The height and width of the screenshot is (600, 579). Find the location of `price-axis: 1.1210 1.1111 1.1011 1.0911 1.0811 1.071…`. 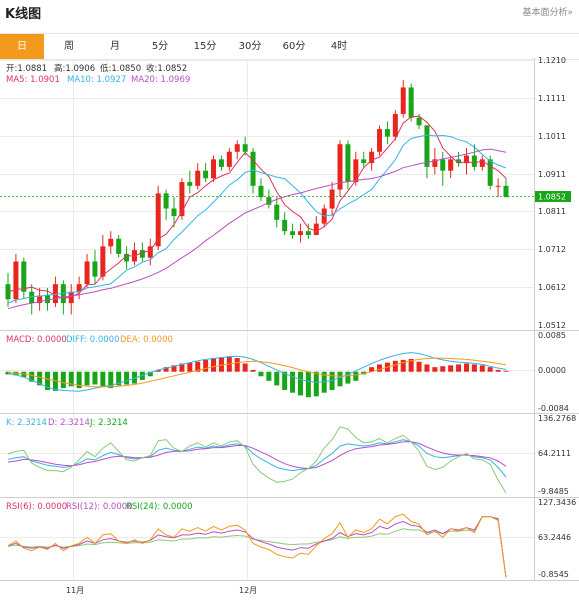

price-axis: 1.1210 1.1111 1.1011 1.0911 1.0811 1.071… is located at coordinates (552, 193).